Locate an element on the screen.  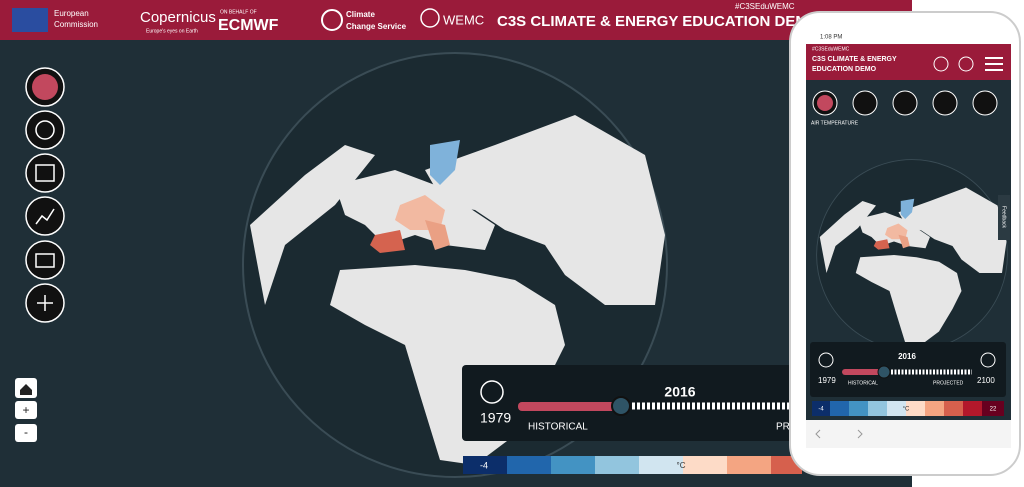
phone-header is located at coordinates (908, 62).